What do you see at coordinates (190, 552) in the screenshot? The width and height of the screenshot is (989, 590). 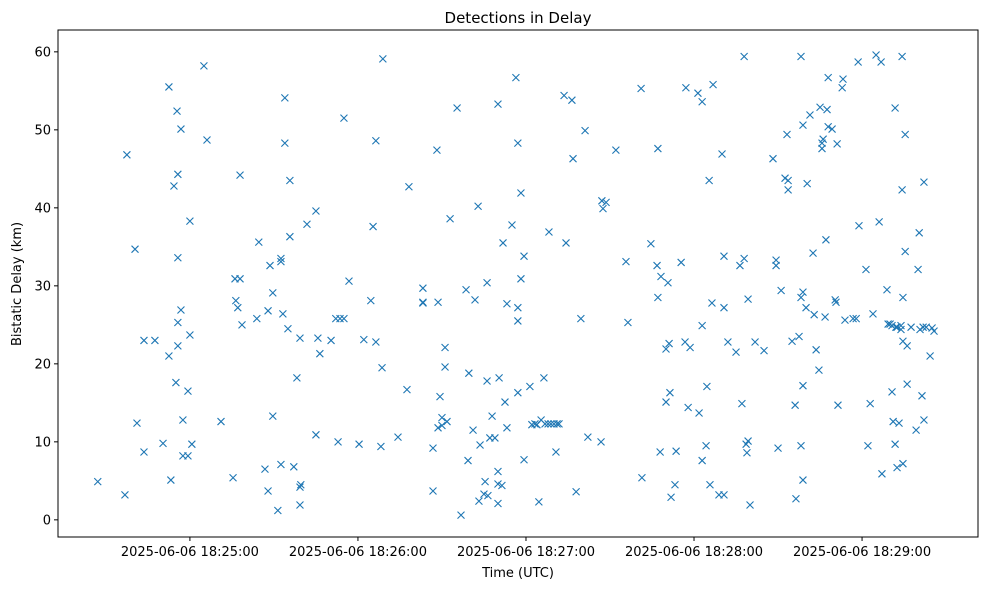 I see `x-tick-label: 2025-06-06 18:25:00` at bounding box center [190, 552].